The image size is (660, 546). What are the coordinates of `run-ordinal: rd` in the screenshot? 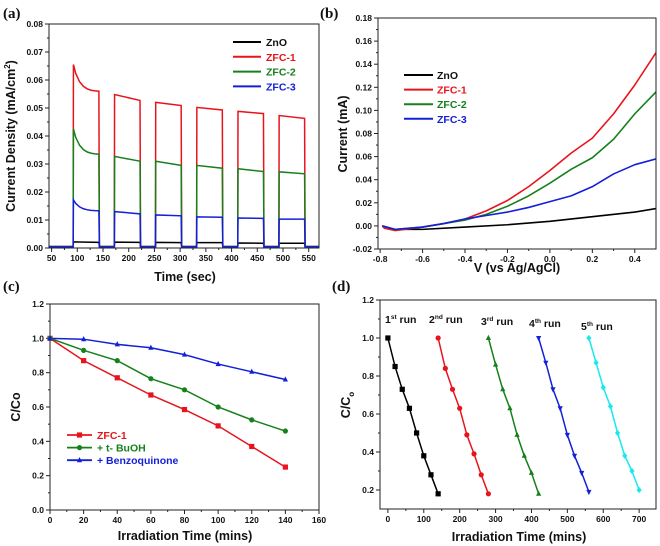 It's located at (490, 319).